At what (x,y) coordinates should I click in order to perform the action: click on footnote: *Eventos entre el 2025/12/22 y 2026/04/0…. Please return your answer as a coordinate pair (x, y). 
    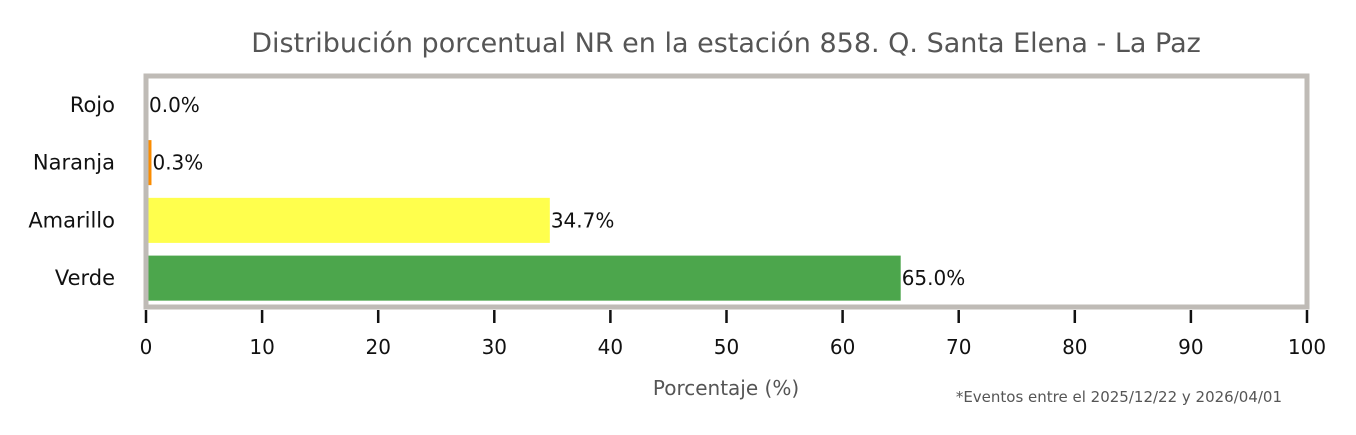
    Looking at the image, I should click on (1119, 397).